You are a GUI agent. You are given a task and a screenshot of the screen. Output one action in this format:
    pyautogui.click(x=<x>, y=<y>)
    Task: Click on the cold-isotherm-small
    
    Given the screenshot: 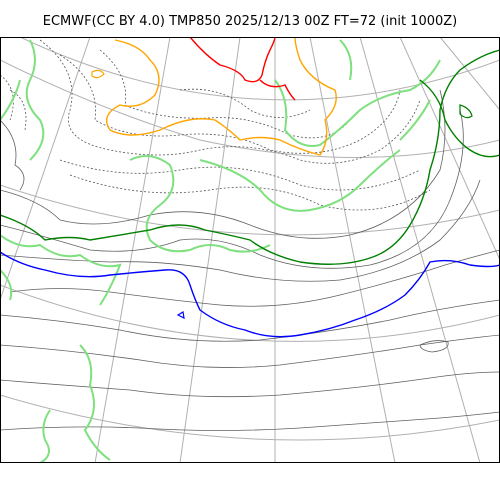 What is the action you would take?
    pyautogui.click(x=180, y=315)
    